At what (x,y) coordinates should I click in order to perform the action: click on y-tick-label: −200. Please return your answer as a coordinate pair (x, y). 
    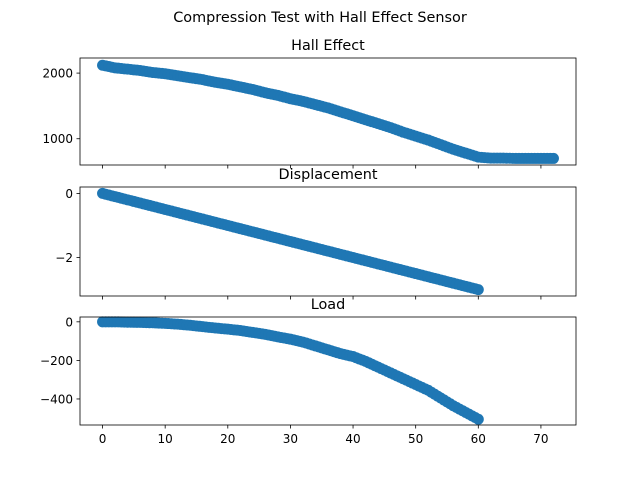
    Looking at the image, I should click on (56, 361).